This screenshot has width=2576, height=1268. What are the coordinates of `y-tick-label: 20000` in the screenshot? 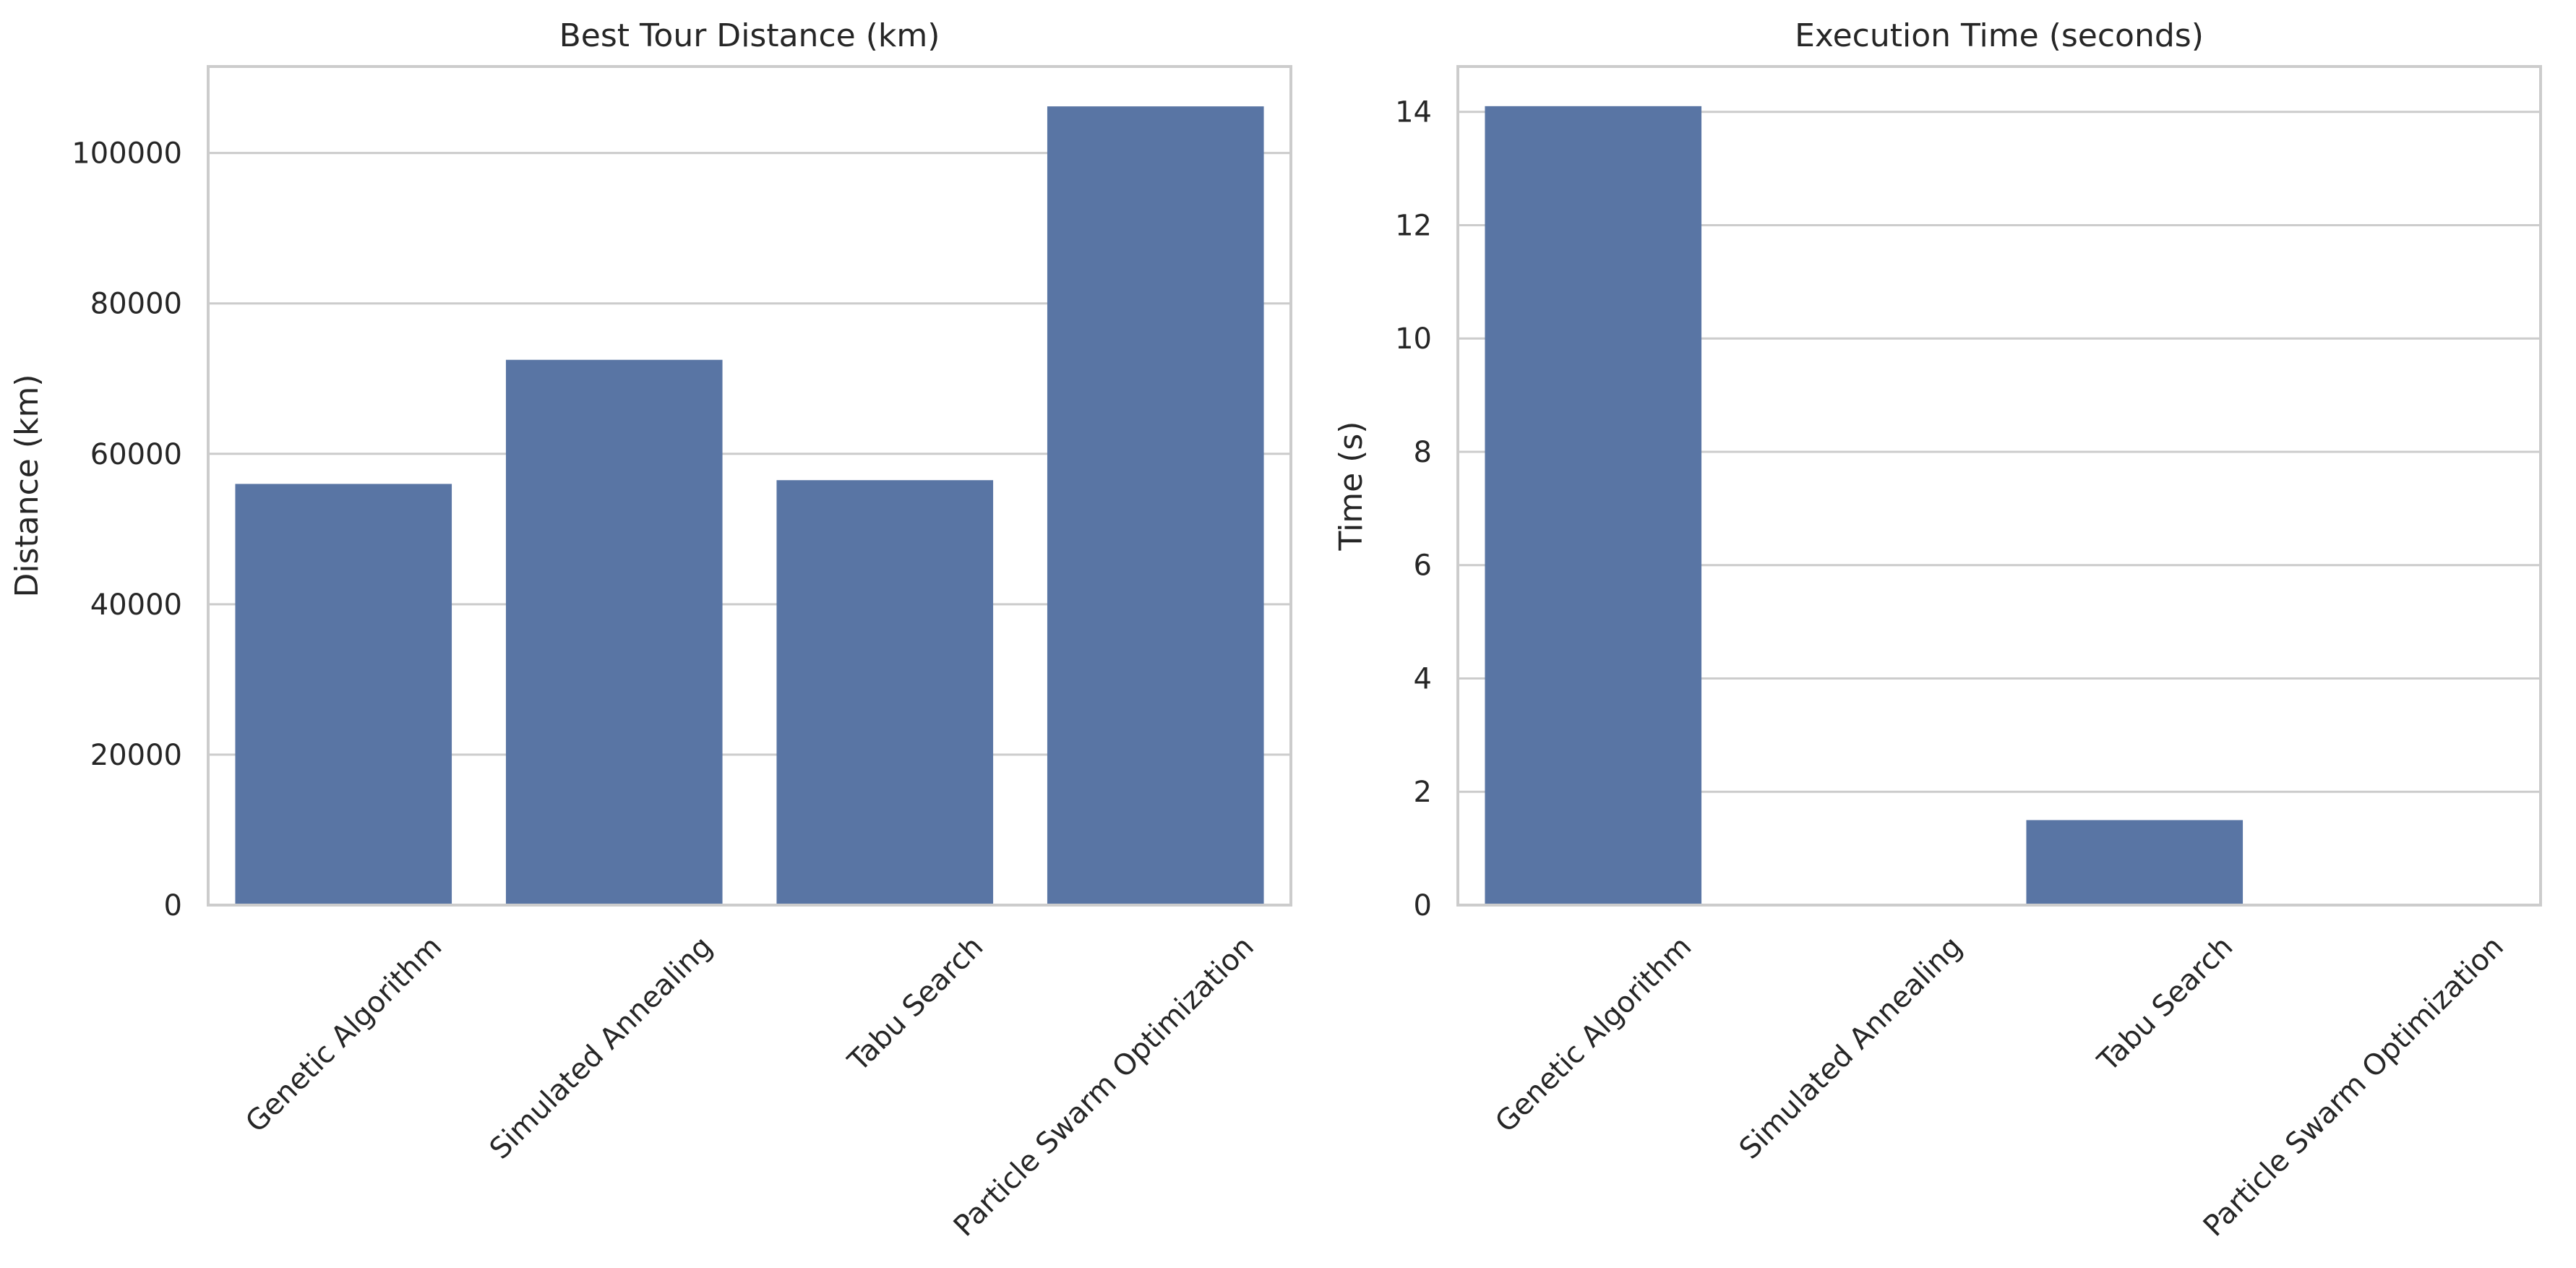 It's located at (136, 755).